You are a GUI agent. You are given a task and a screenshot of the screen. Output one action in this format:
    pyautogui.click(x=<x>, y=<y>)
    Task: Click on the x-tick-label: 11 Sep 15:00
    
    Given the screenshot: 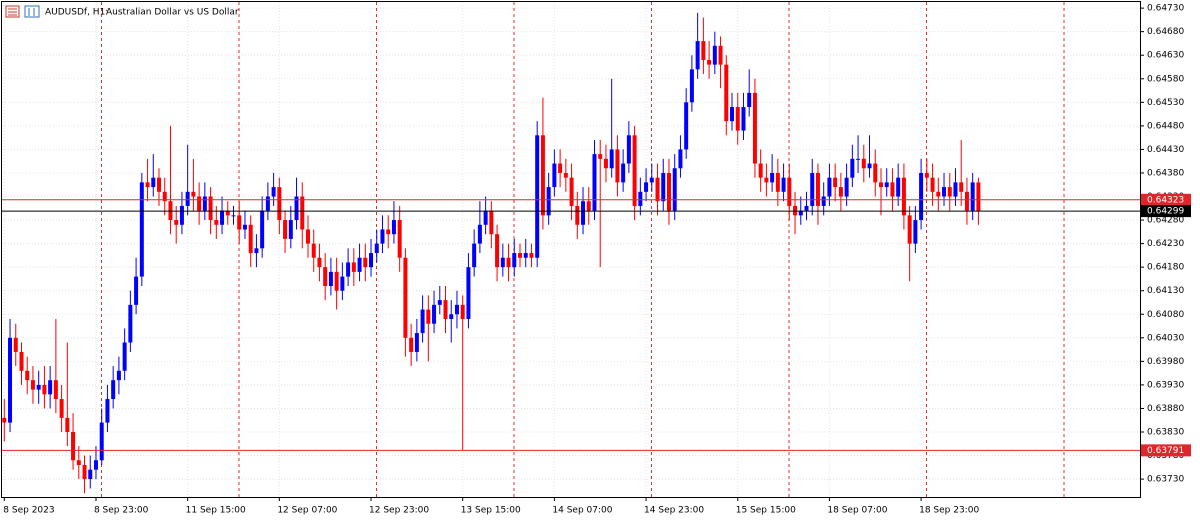 What is the action you would take?
    pyautogui.click(x=216, y=511)
    